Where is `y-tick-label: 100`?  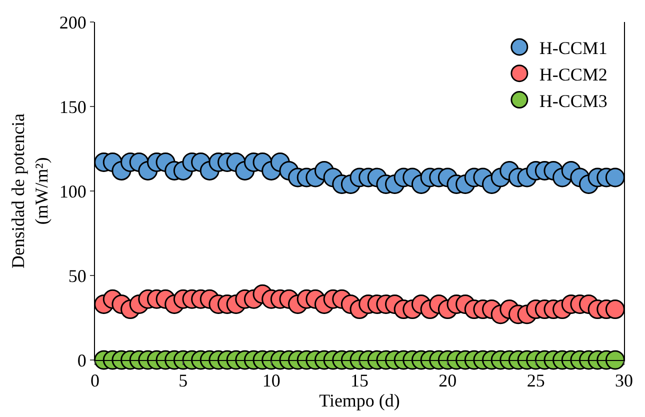
y-tick-label: 100 is located at coordinates (72, 191).